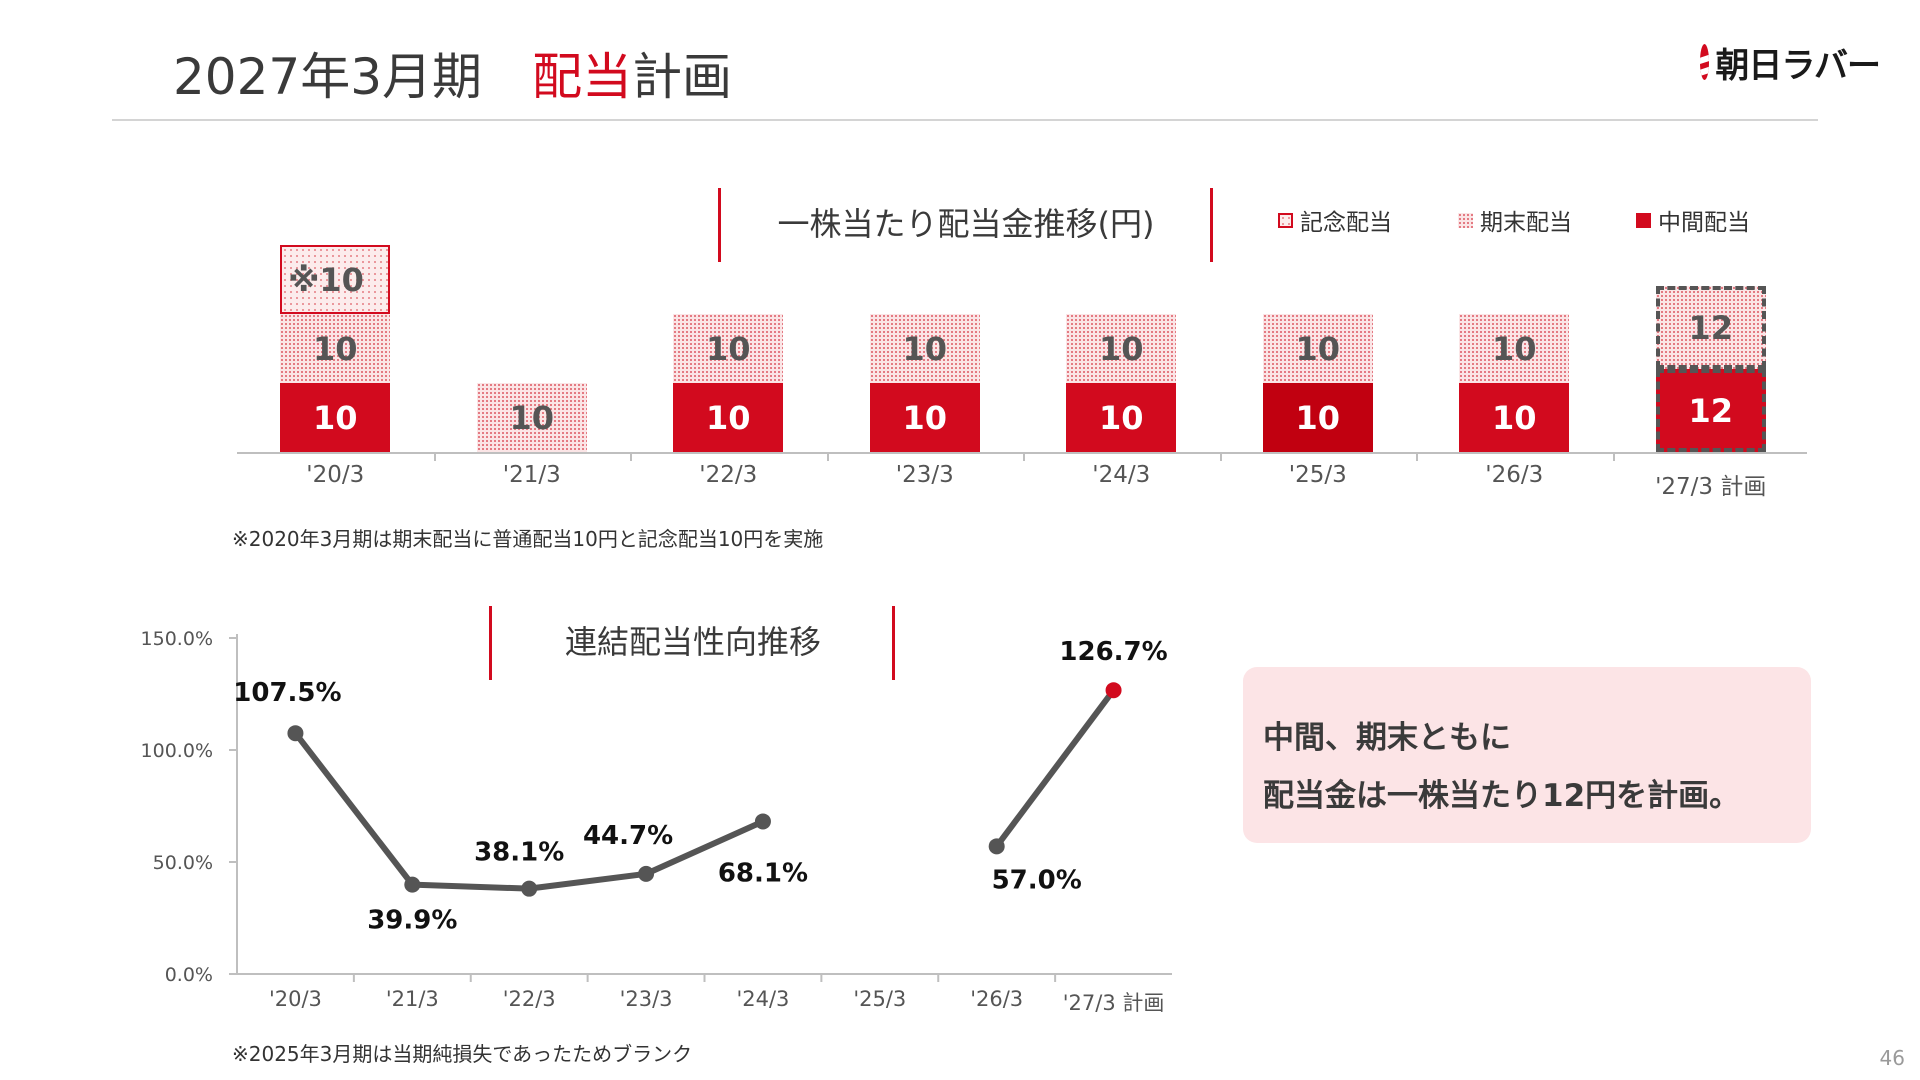 The height and width of the screenshot is (1080, 1920). I want to click on payout-data-label: 39.9%, so click(412, 921).